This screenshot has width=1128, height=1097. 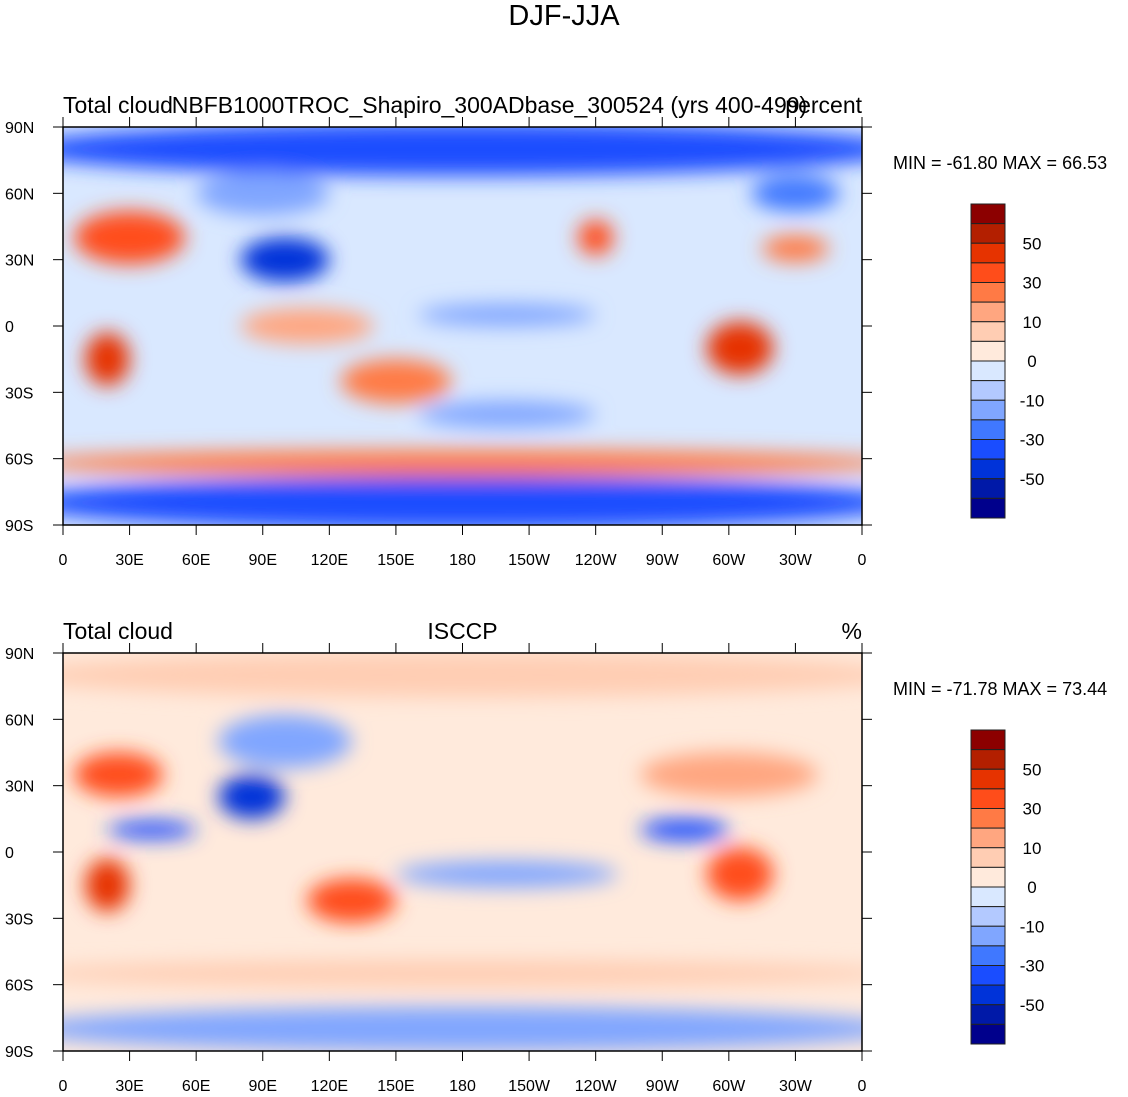 What do you see at coordinates (462, 631) in the screenshot?
I see `center-title: ISCCP` at bounding box center [462, 631].